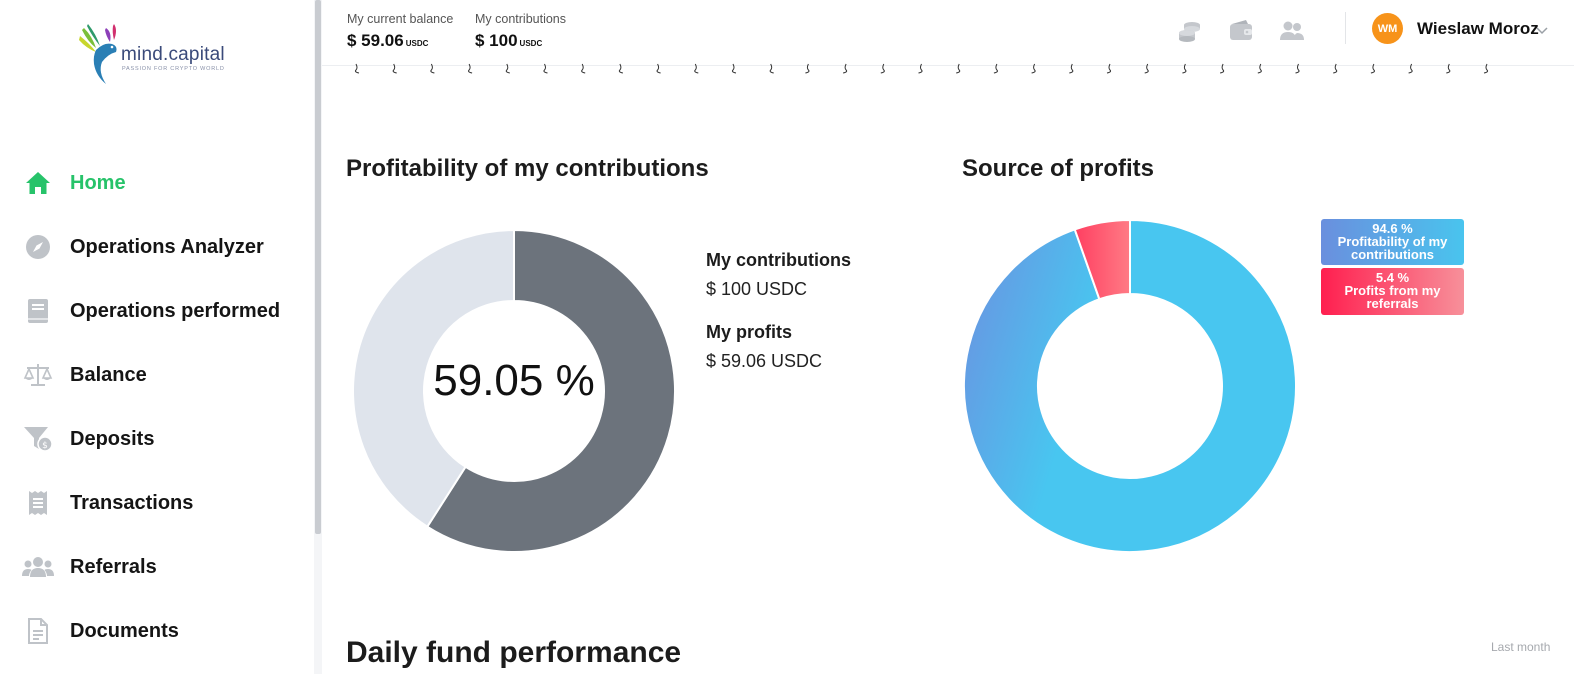 The image size is (1574, 674). What do you see at coordinates (38, 503) in the screenshot?
I see `receipt-icon` at bounding box center [38, 503].